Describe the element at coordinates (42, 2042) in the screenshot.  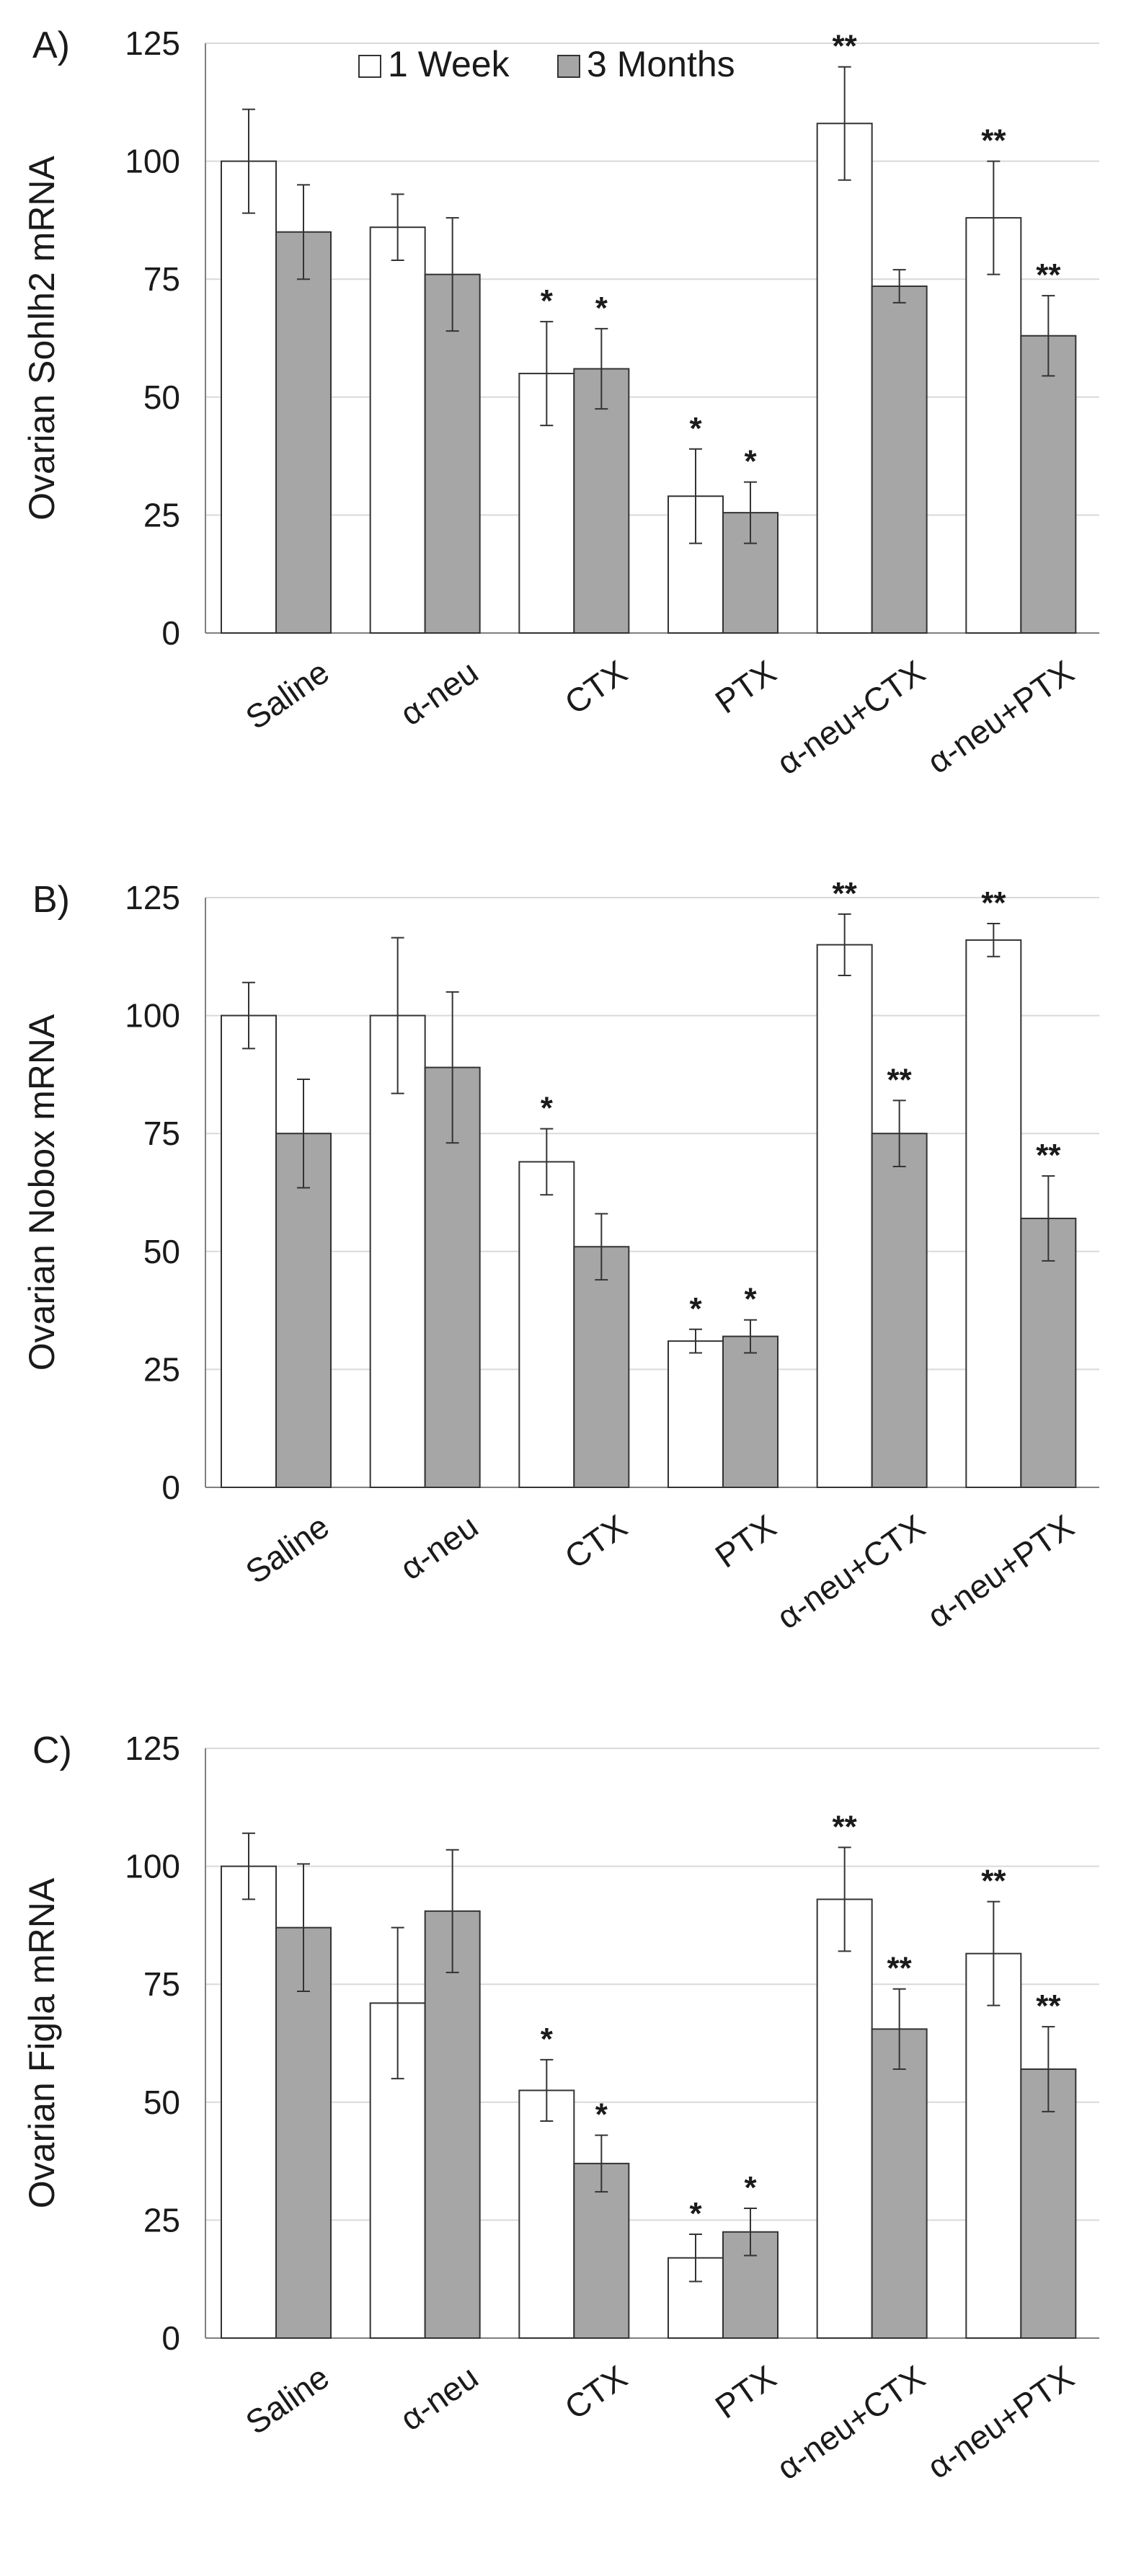
I see `y-axis-label: Ovarian Figla mRNA` at that location.